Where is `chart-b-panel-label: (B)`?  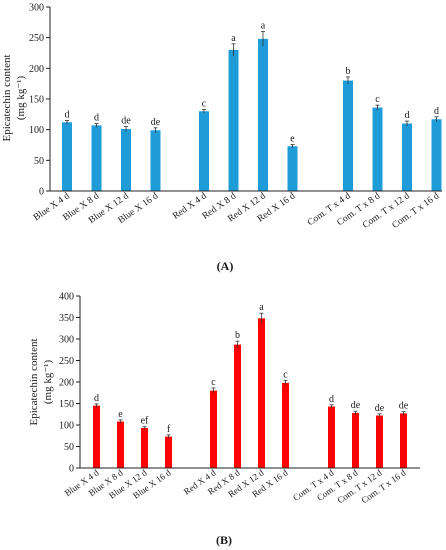 chart-b-panel-label: (B) is located at coordinates (224, 540).